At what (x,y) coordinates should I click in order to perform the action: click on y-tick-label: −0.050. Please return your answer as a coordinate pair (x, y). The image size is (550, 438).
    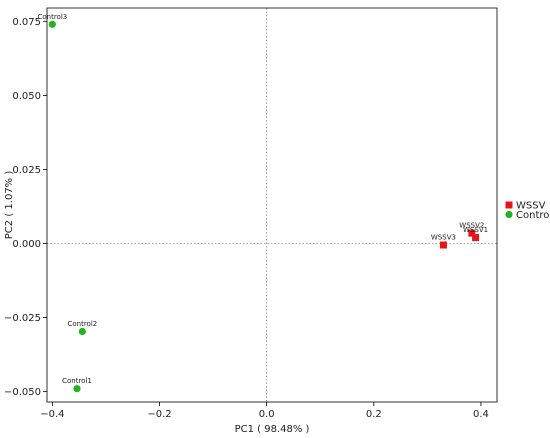
    Looking at the image, I should click on (22, 392).